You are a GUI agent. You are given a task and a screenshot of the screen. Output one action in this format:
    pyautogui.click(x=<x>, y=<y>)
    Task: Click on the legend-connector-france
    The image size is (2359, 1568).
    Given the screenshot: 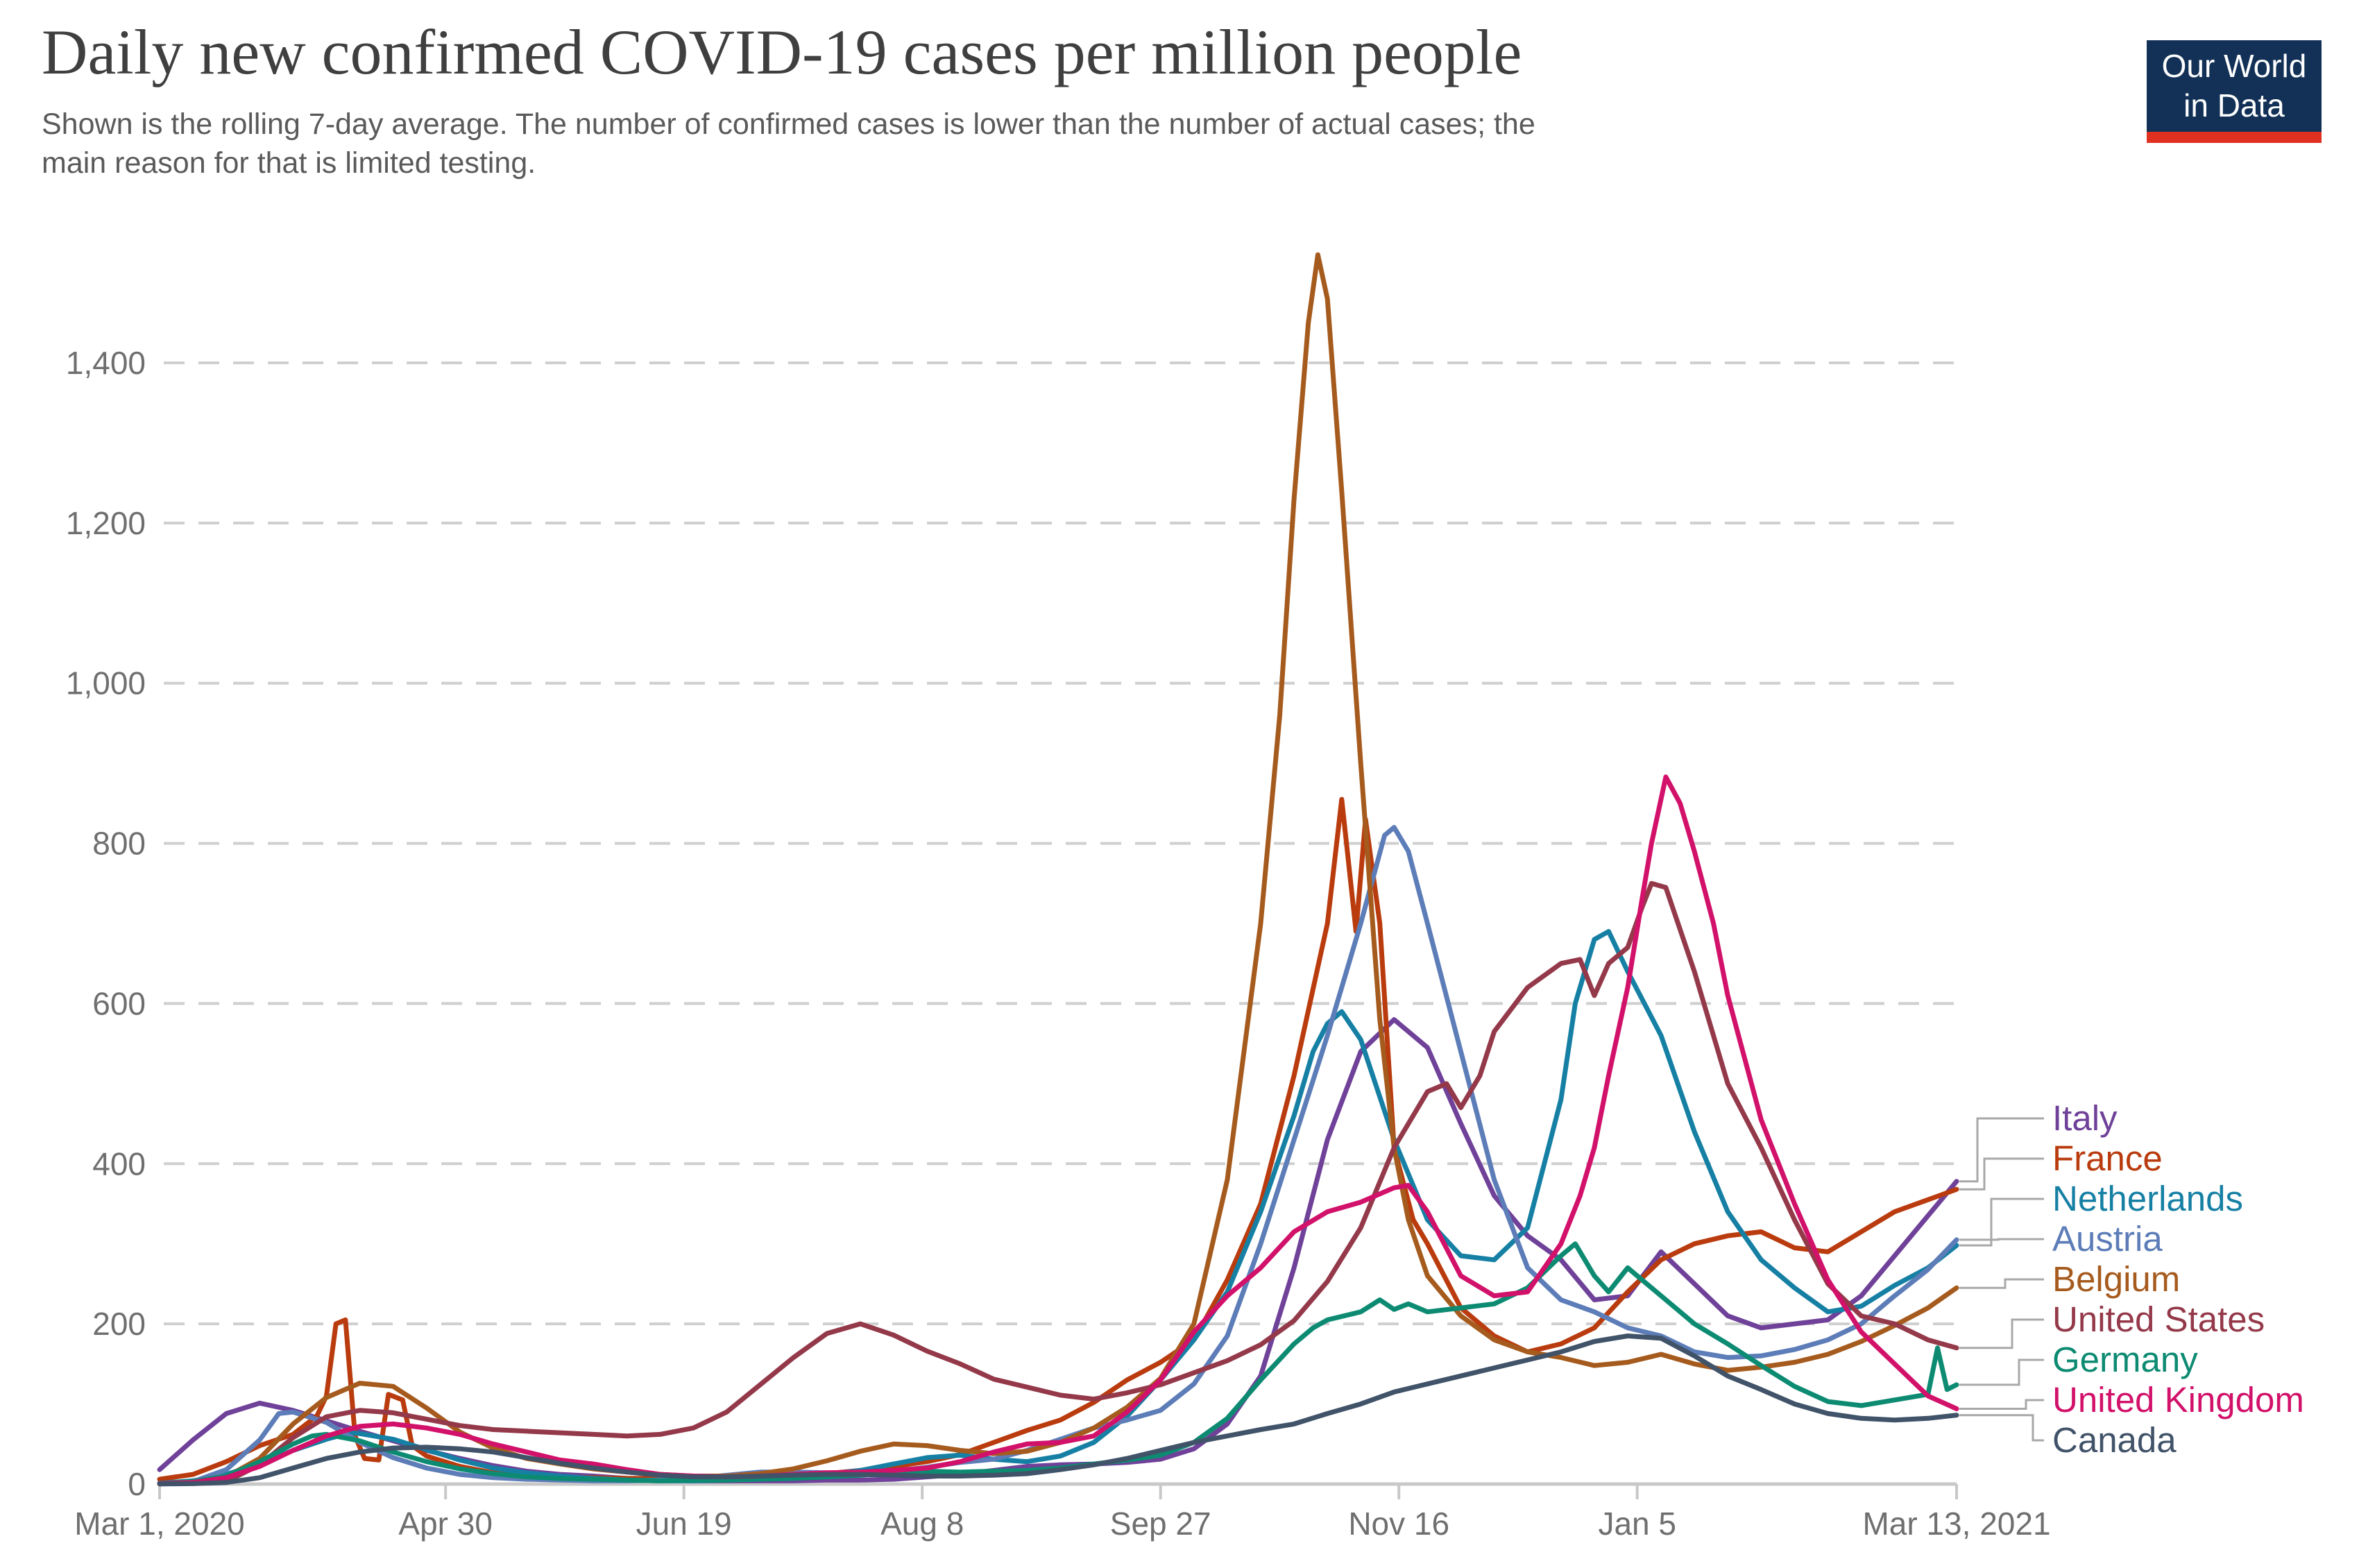 What is the action you would take?
    pyautogui.click(x=2001, y=1174)
    